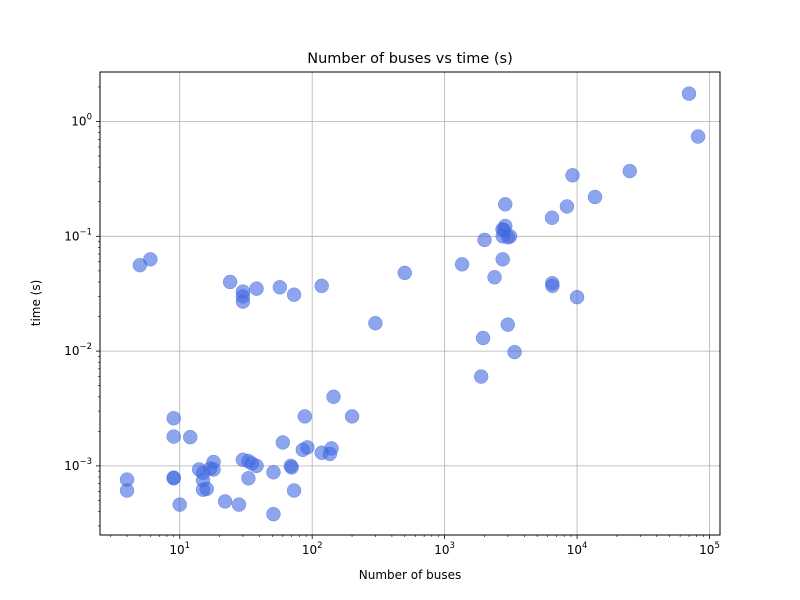 This screenshot has width=800, height=600. Describe the element at coordinates (85, 347) in the screenshot. I see `y-tick-label-exponent: −2` at that location.